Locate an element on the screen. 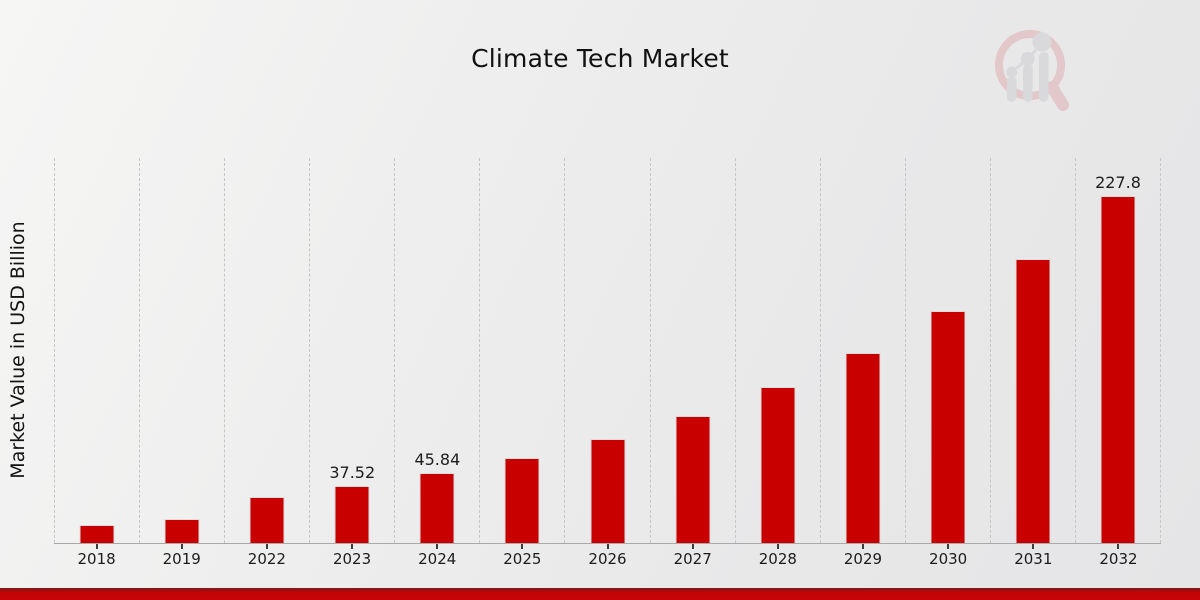 This screenshot has height=600, width=1200. bar-2025 is located at coordinates (522, 500).